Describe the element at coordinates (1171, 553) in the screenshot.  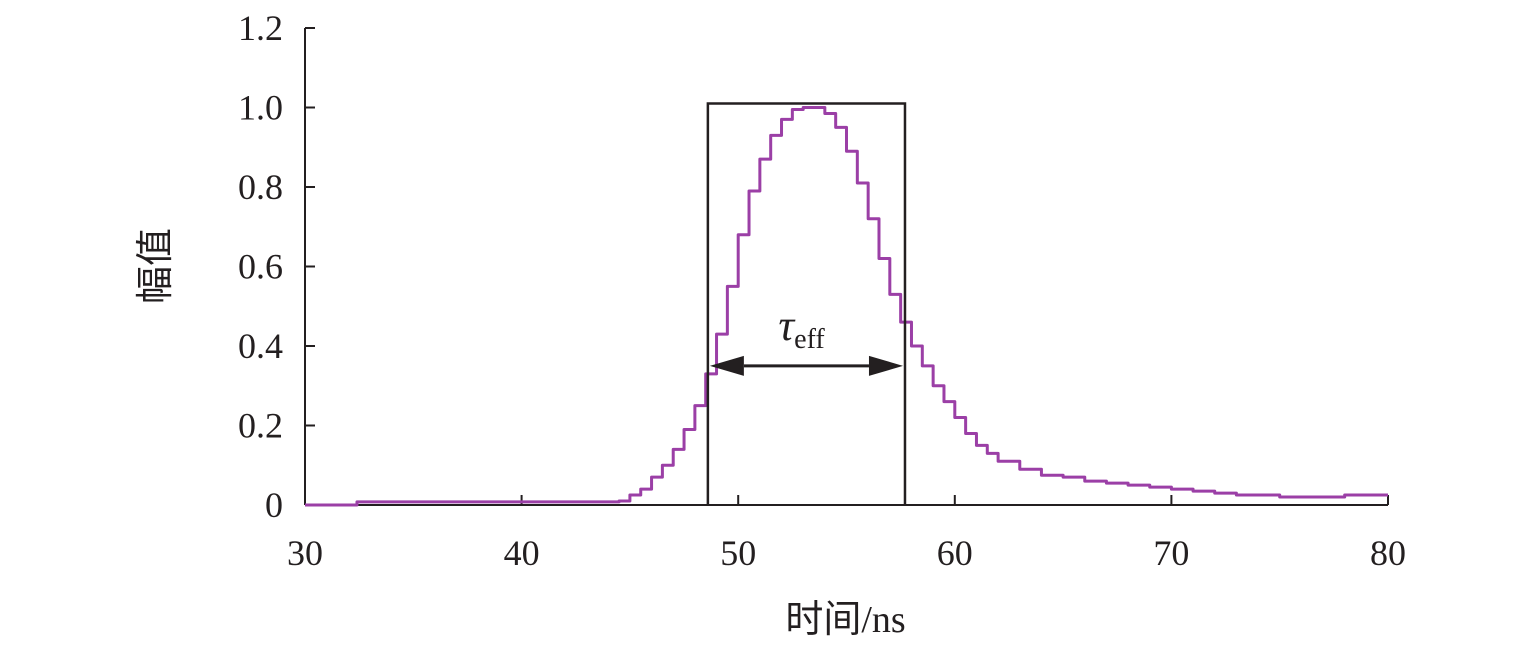
I see `x-tick-label: 70` at that location.